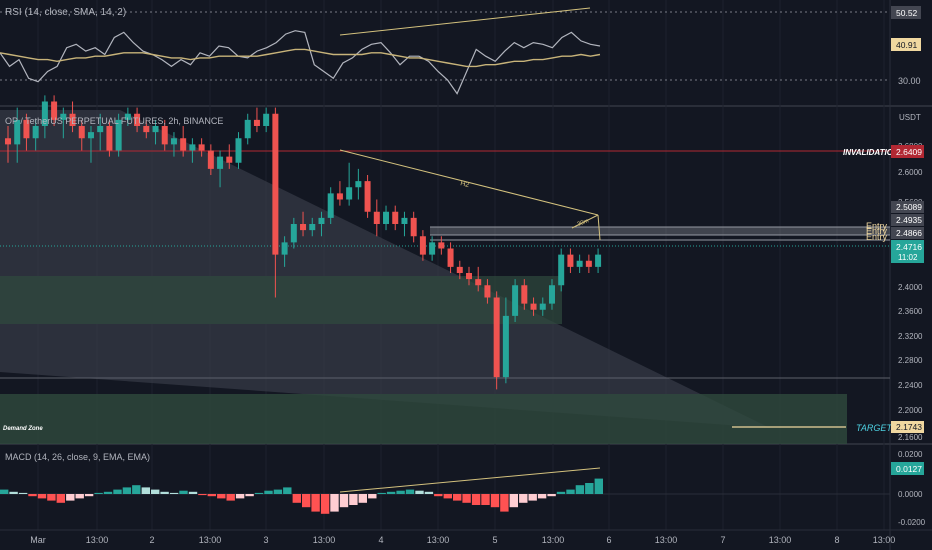 The image size is (932, 550). I want to click on axis-unit: USDT, so click(910, 117).